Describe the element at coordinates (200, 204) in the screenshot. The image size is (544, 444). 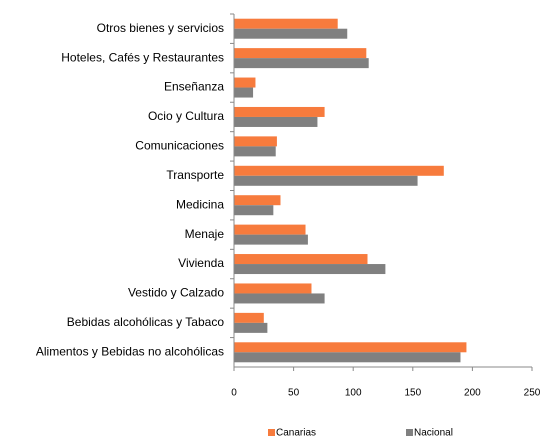
I see `y-tick-label: Medicina` at that location.